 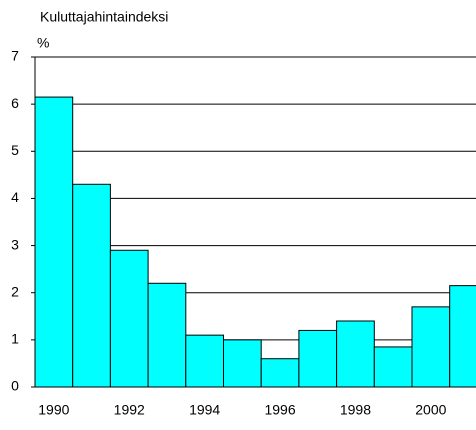 What do you see at coordinates (15, 244) in the screenshot?
I see `y-tick-label: 3` at bounding box center [15, 244].